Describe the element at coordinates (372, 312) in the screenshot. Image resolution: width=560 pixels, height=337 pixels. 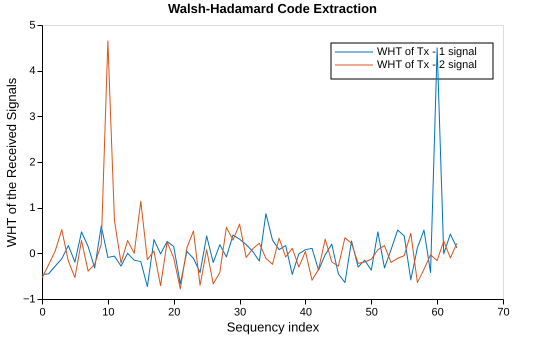
I see `x-tick-label: 50` at that location.